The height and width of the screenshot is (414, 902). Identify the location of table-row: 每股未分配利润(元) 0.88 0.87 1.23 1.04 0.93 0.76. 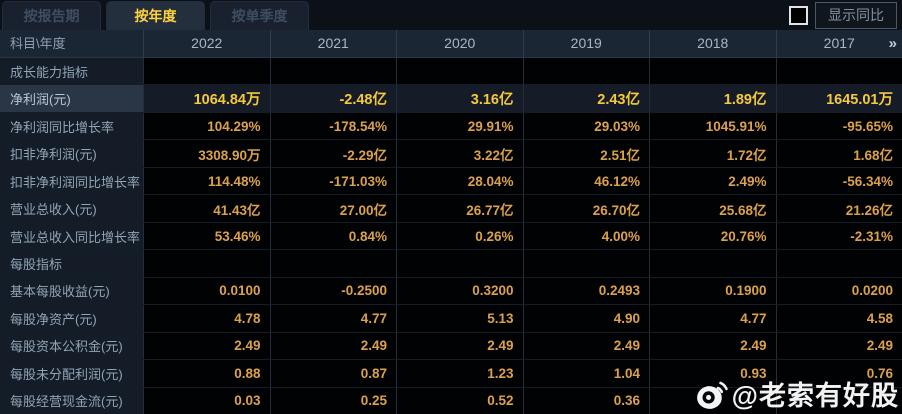
(451, 374).